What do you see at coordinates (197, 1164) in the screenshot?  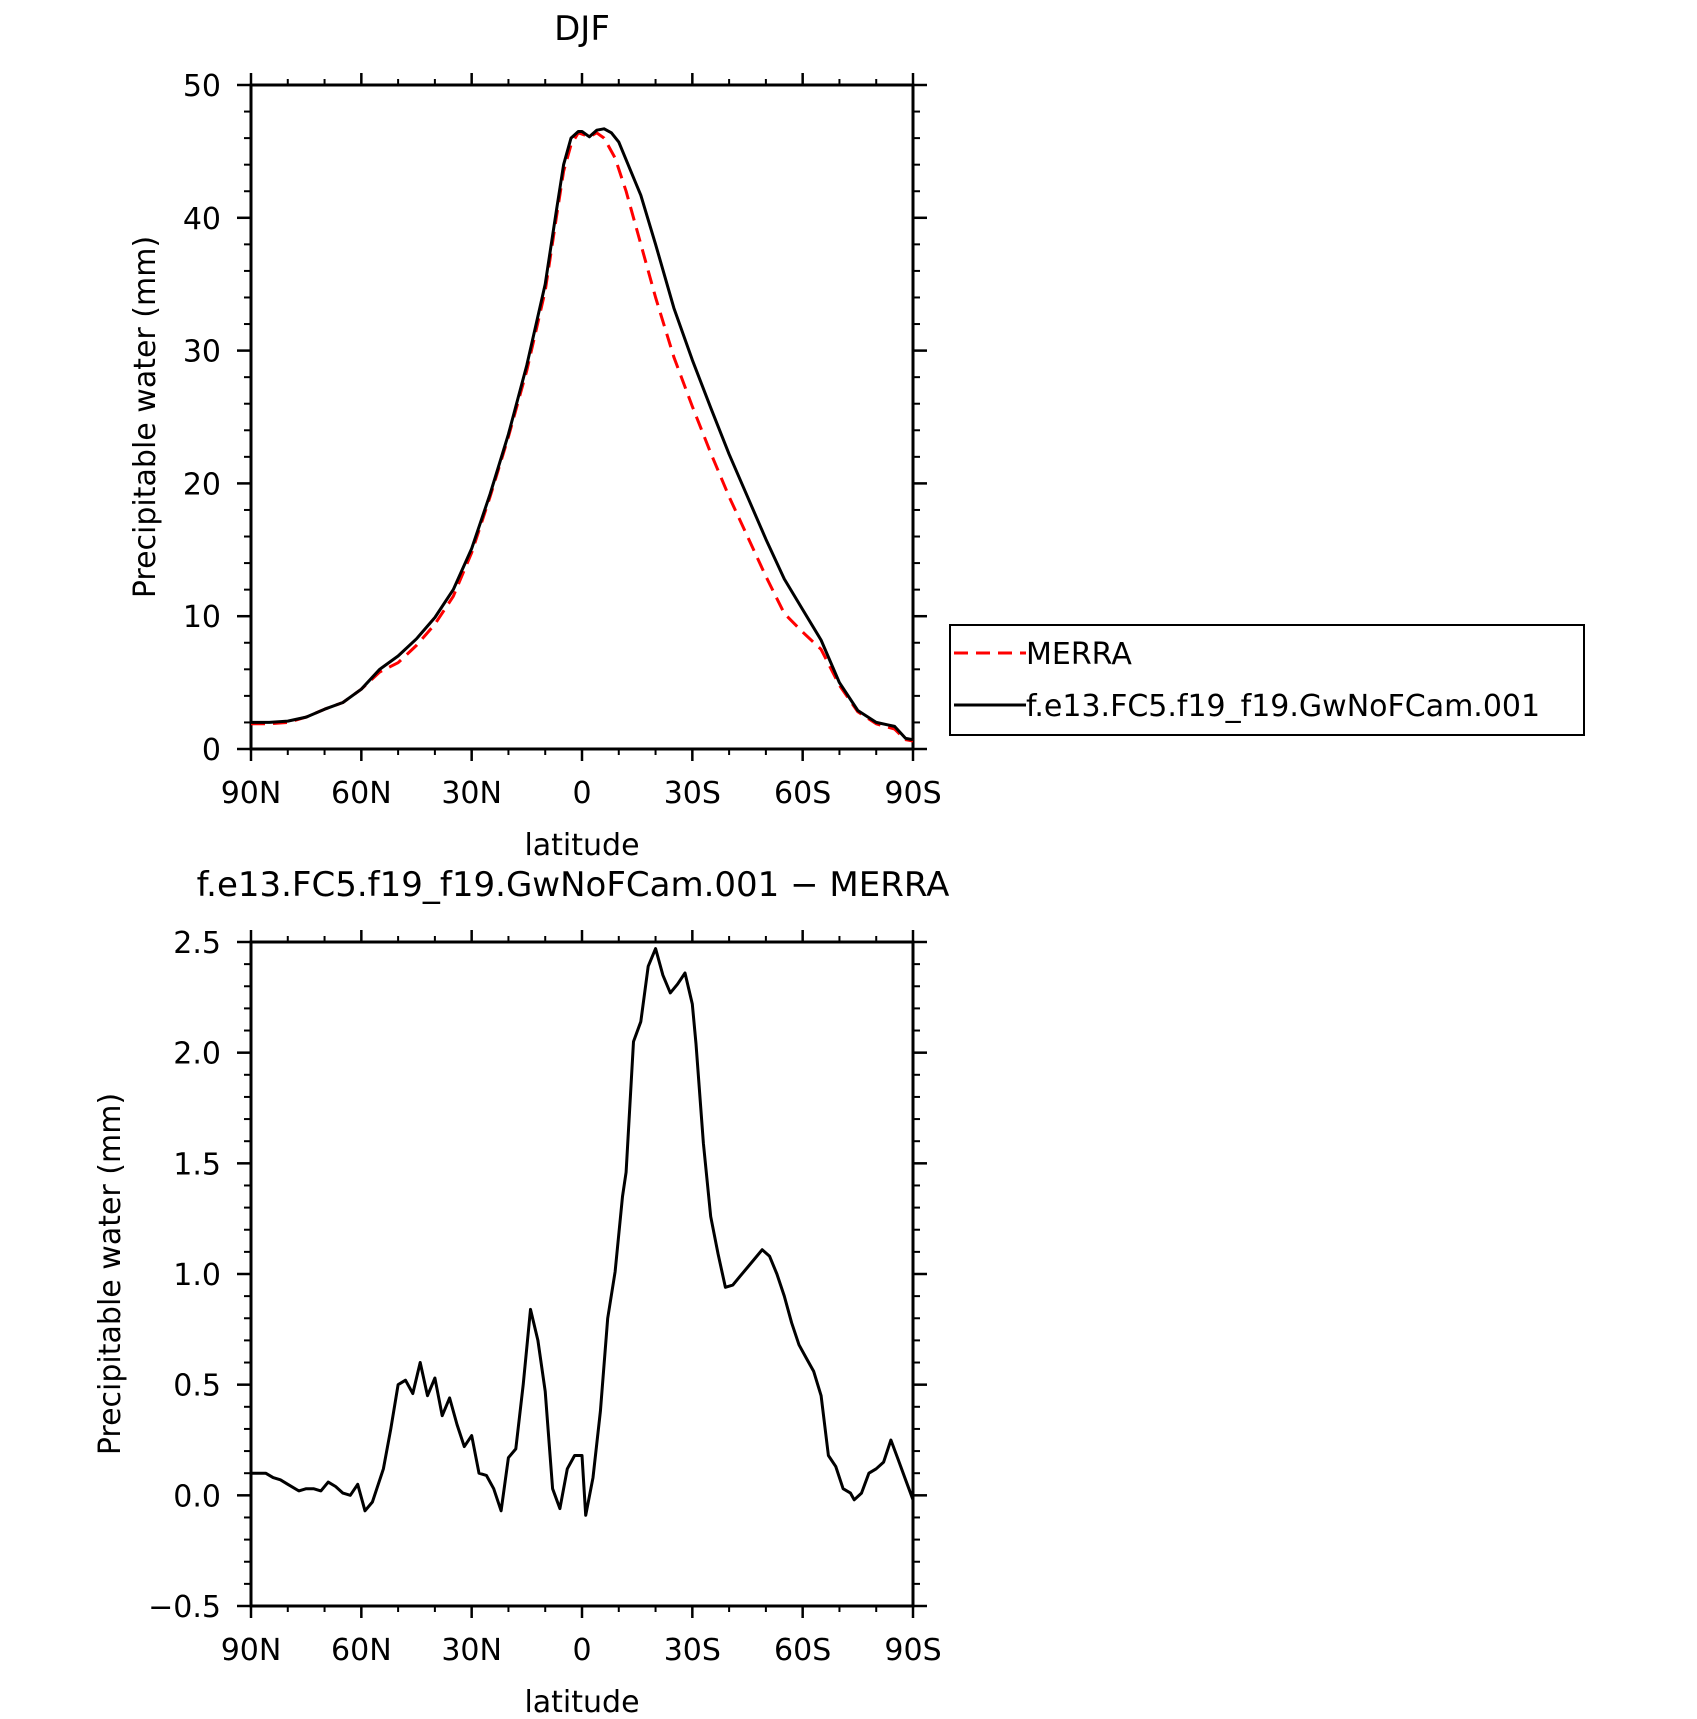 I see `y-tick-label: 1.5` at bounding box center [197, 1164].